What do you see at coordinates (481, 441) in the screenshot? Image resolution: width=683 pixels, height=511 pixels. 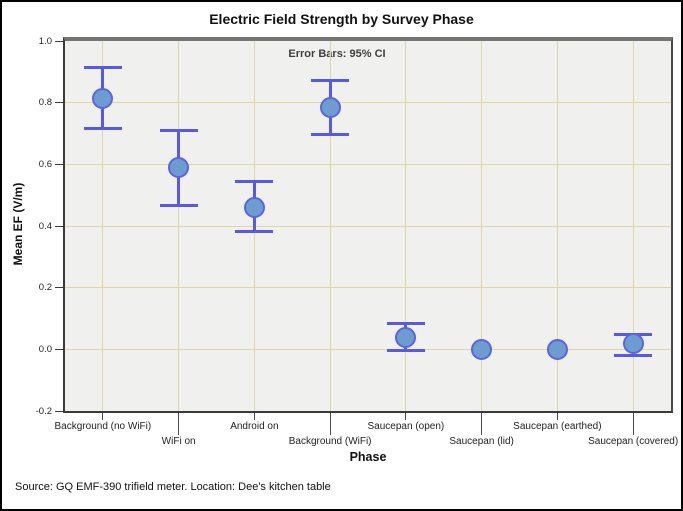 I see `x-tick-label: Saucepan (lid)` at bounding box center [481, 441].